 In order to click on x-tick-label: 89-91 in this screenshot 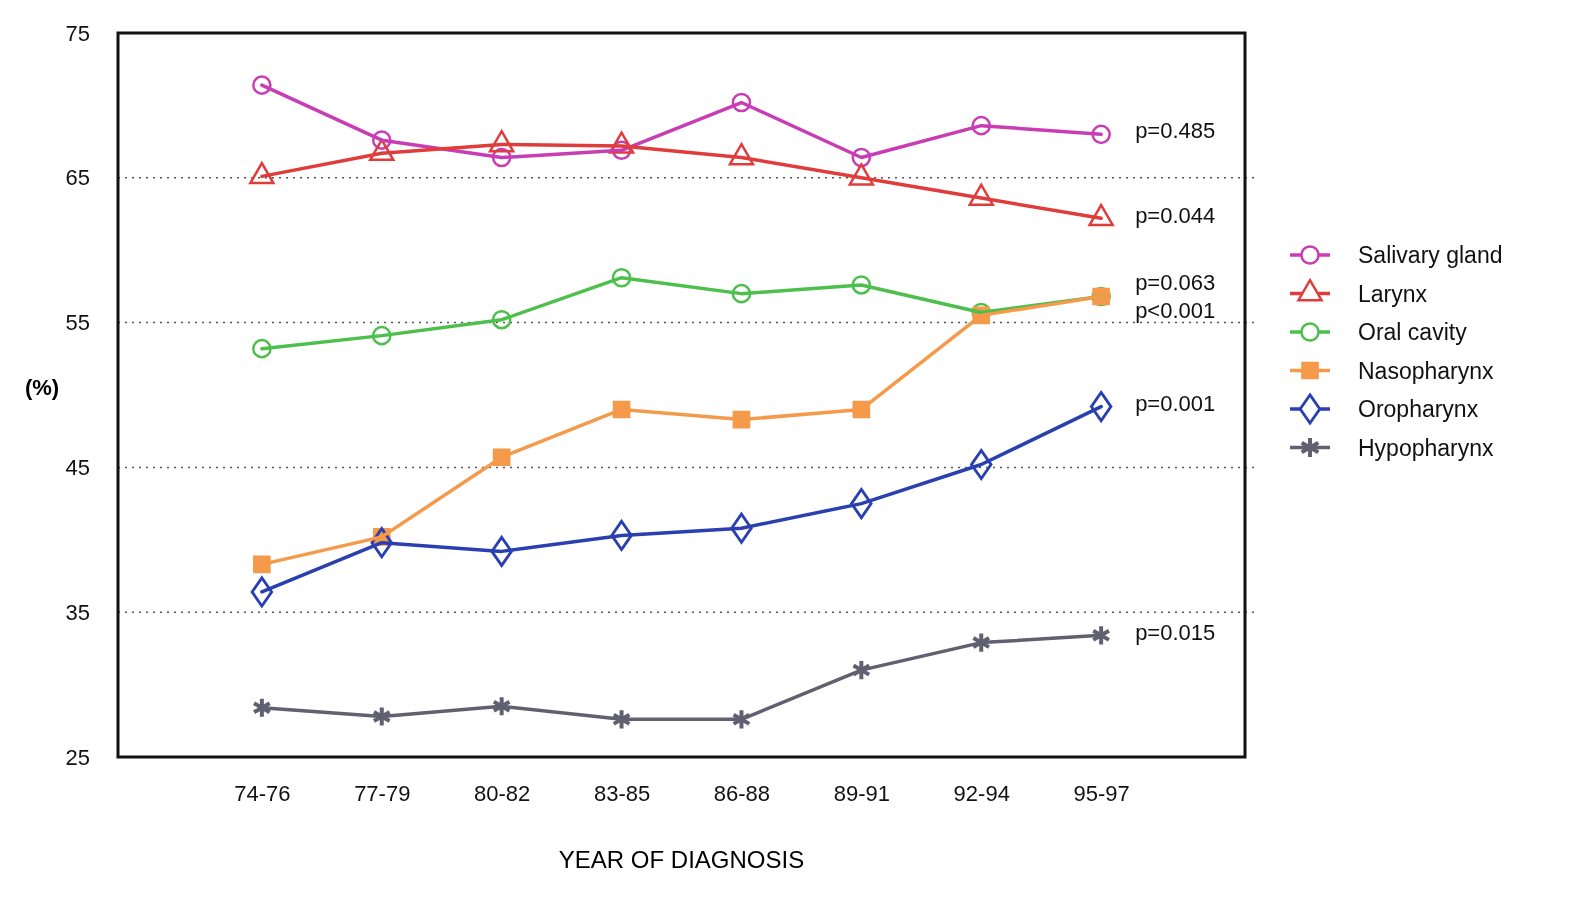, I will do `click(861, 793)`.